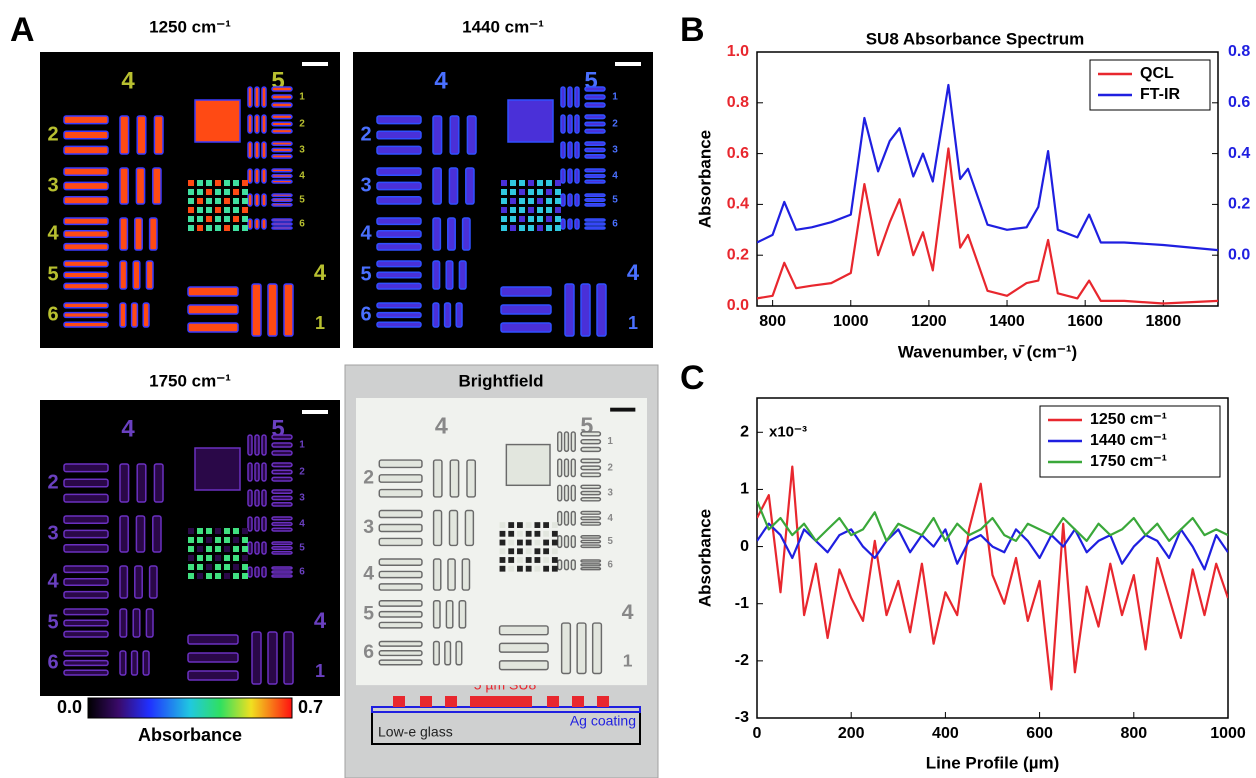 This screenshot has height=778, width=1256. Describe the element at coordinates (217, 469) in the screenshot. I see `target-square` at that location.